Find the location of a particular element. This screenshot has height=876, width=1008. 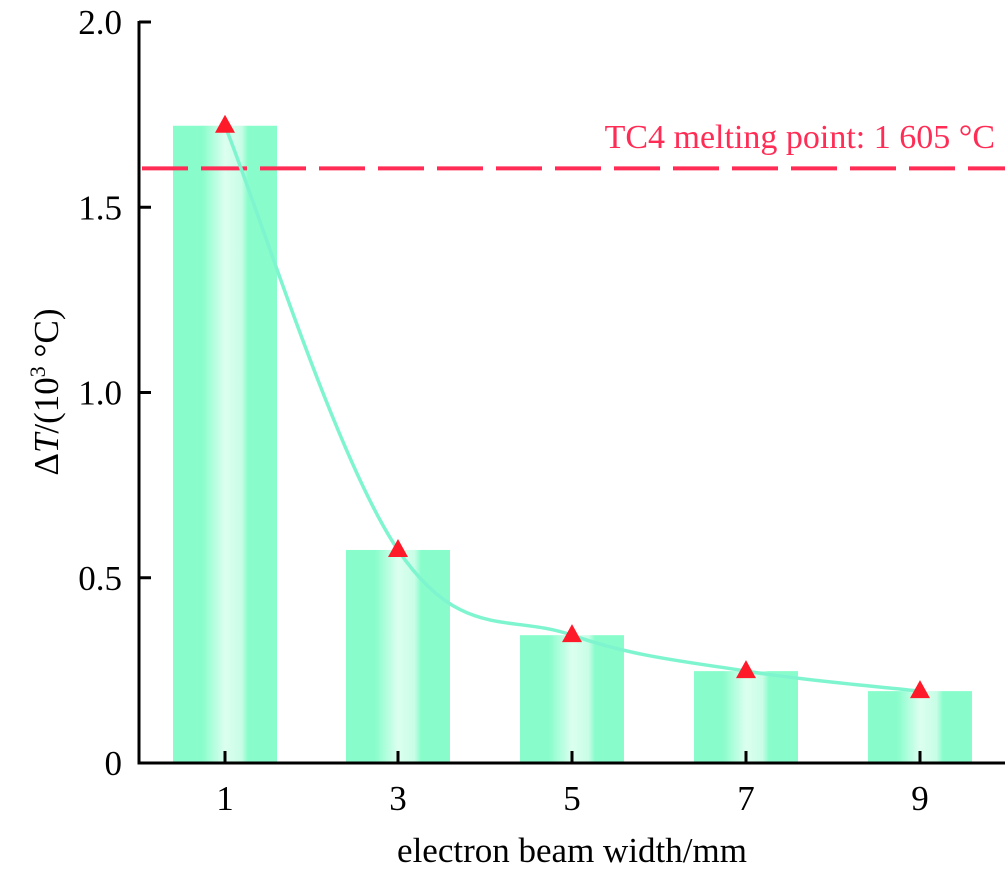

x-tick-label: 1 is located at coordinates (225, 798).